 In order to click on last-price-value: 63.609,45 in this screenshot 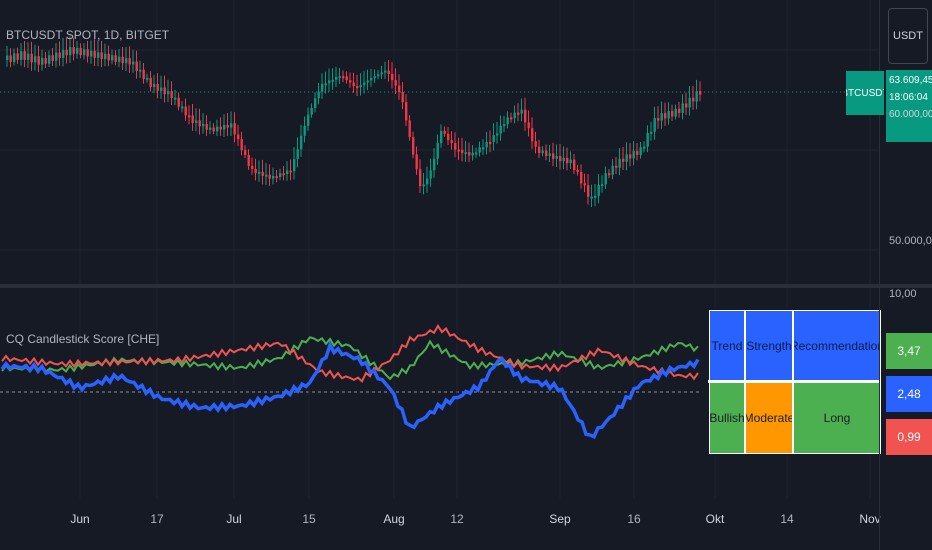, I will do `click(910, 80)`.